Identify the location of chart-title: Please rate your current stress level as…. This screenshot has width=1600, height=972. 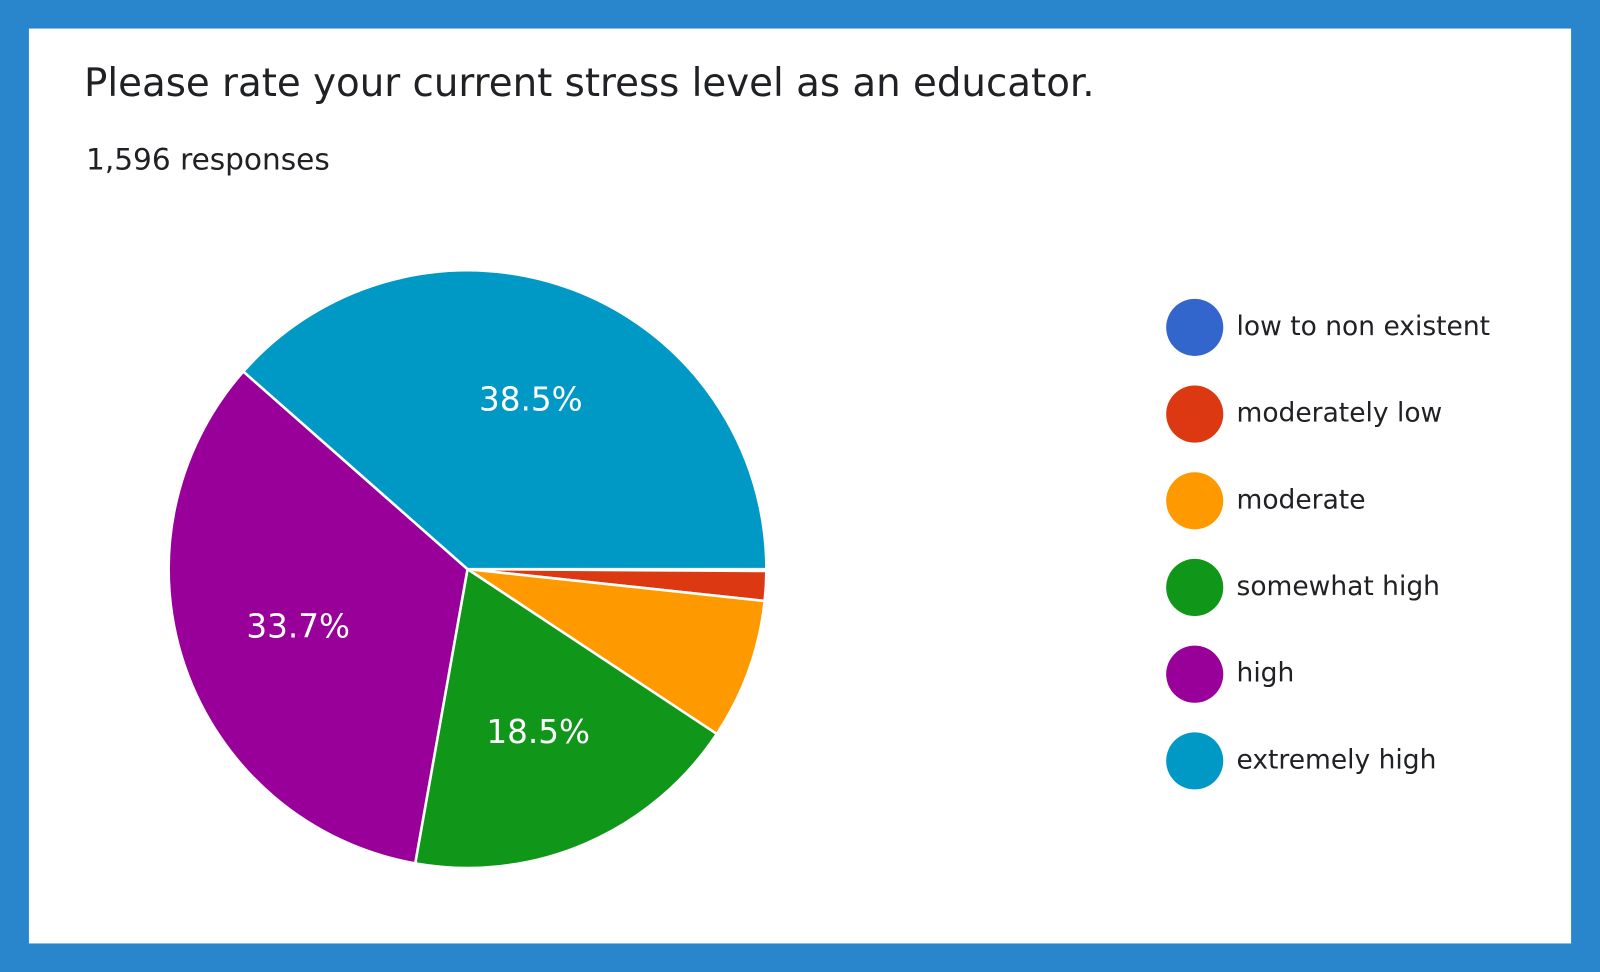
(589, 83).